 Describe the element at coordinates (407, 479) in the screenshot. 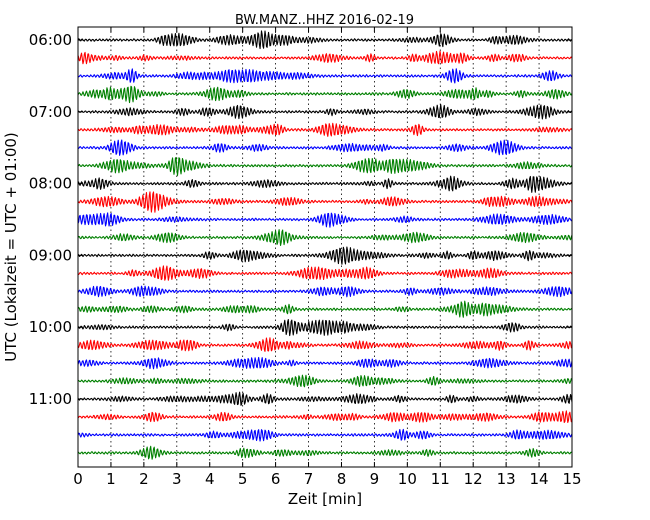

I see `x-tick-label: 10` at that location.